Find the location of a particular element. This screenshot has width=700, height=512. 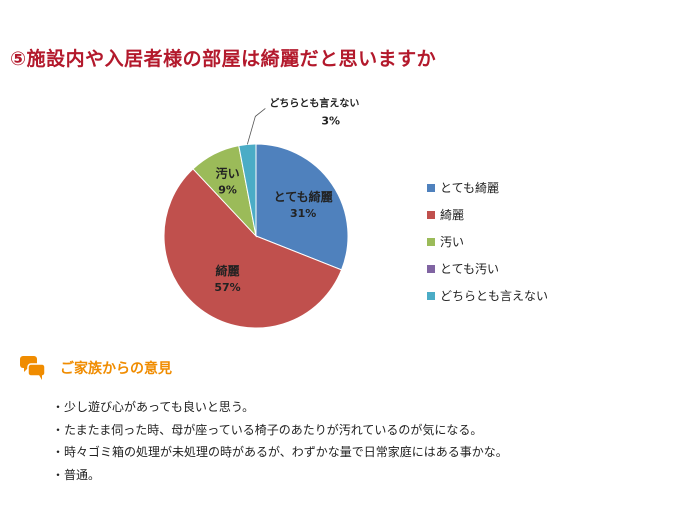

legend-item-kirei: 綺麗 is located at coordinates (487, 214).